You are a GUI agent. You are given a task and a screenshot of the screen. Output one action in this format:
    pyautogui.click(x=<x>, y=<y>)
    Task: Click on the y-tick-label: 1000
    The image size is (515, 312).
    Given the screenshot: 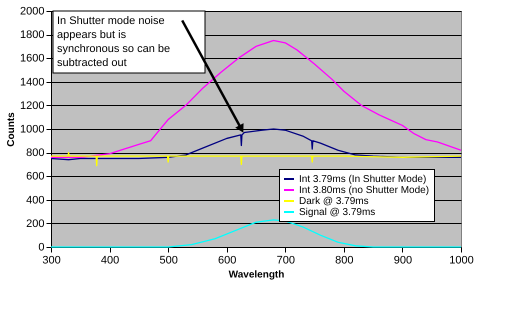 What is the action you would take?
    pyautogui.click(x=32, y=130)
    